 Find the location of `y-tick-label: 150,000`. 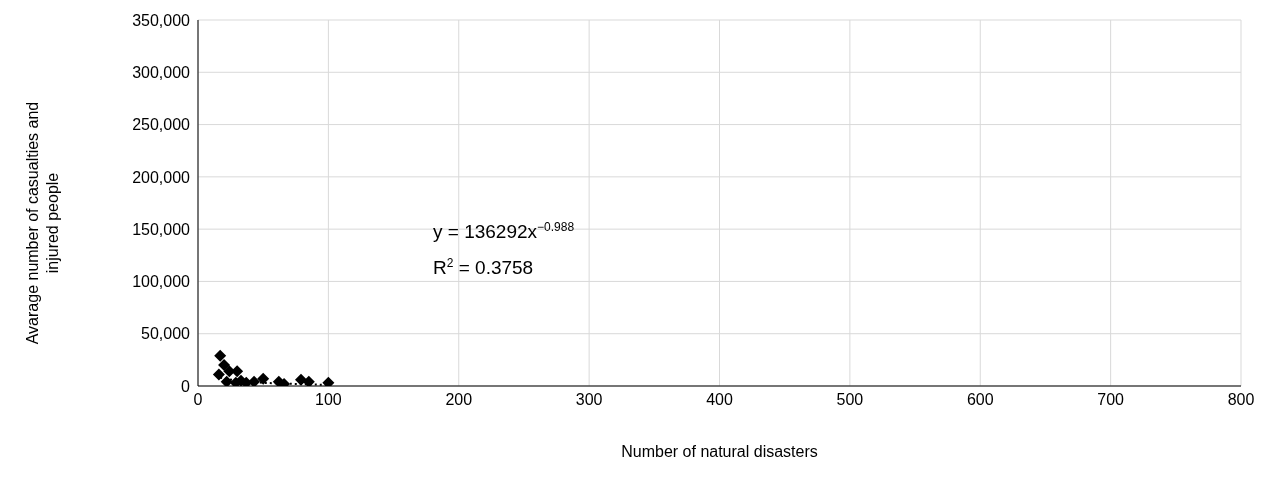

y-tick-label: 150,000 is located at coordinates (161, 229).